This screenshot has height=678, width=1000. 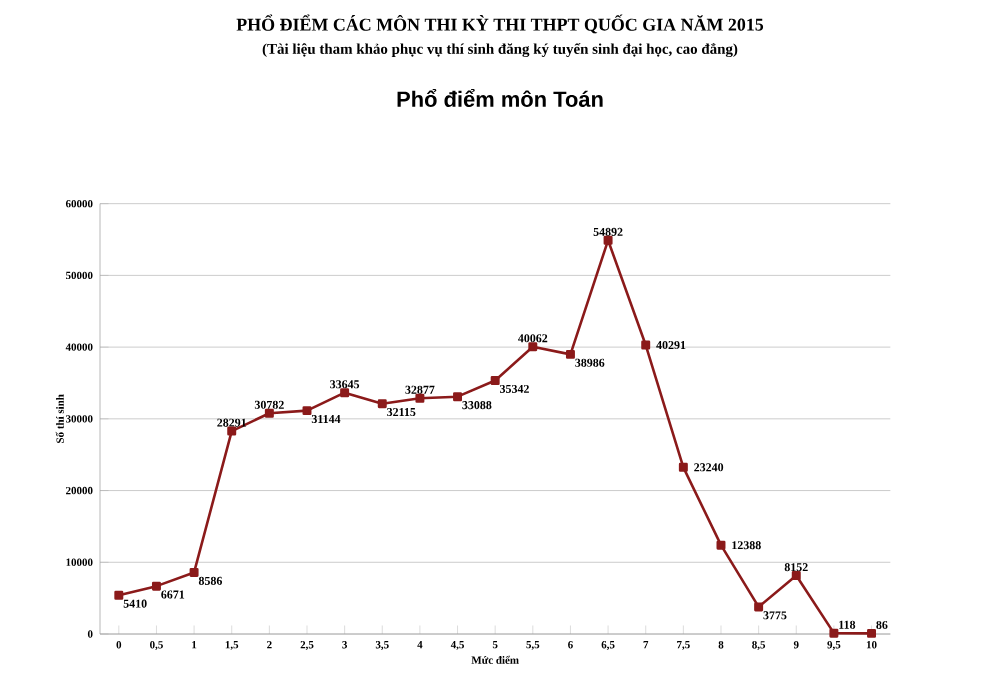 What do you see at coordinates (500, 24) in the screenshot?
I see `chart-title: PHỔ ĐIỂM CÁC MÔN THI KỲ THI THPT QUỐC GIA NĂM 2015` at bounding box center [500, 24].